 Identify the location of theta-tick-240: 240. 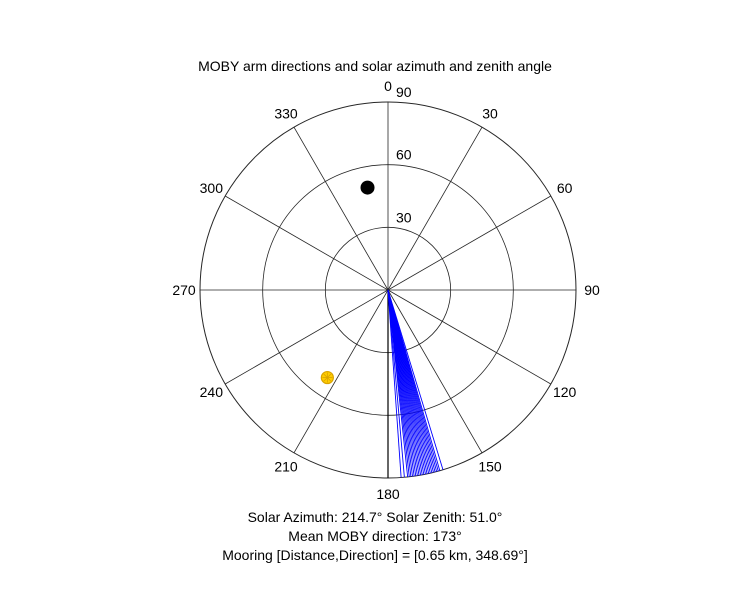
(212, 392).